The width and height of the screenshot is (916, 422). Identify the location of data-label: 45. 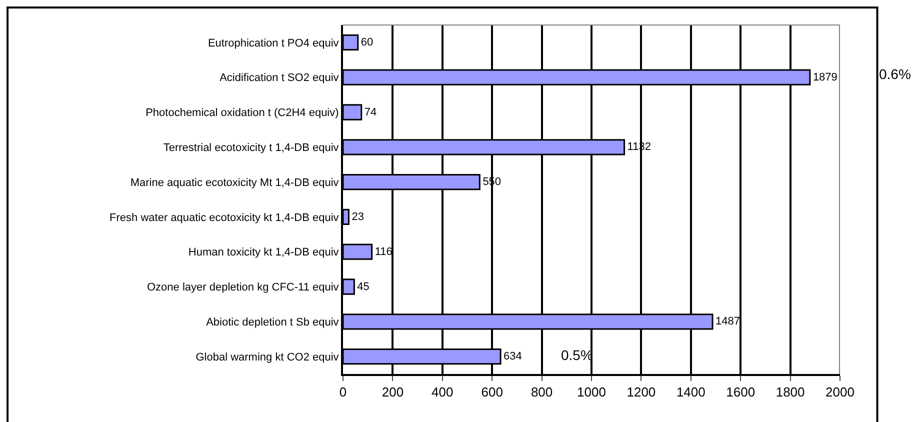
(363, 286).